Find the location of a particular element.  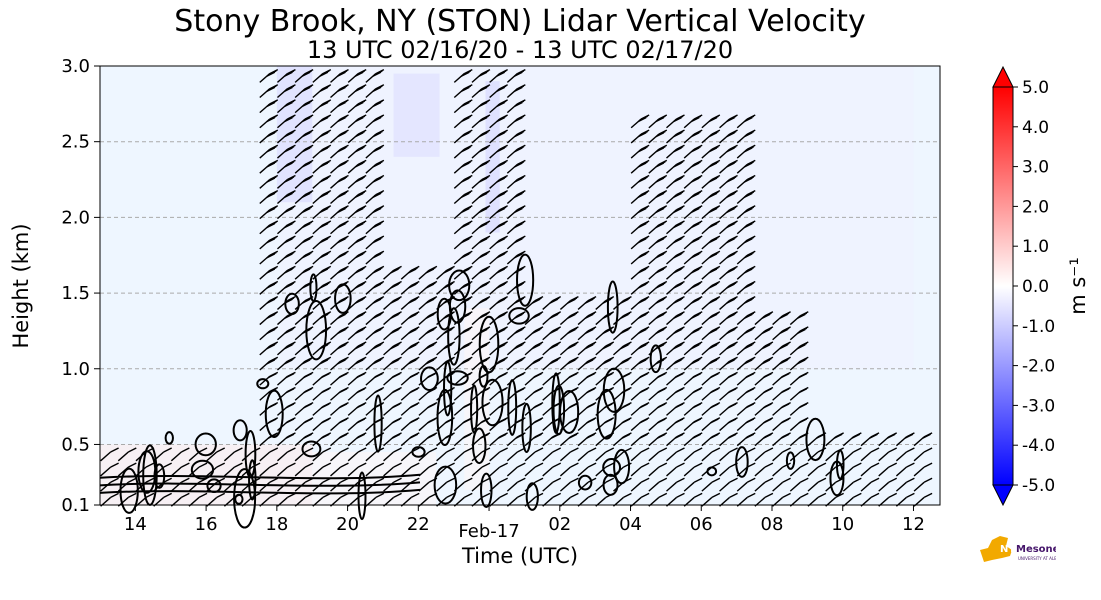

x-tick-label-1: 16 is located at coordinates (206, 524).